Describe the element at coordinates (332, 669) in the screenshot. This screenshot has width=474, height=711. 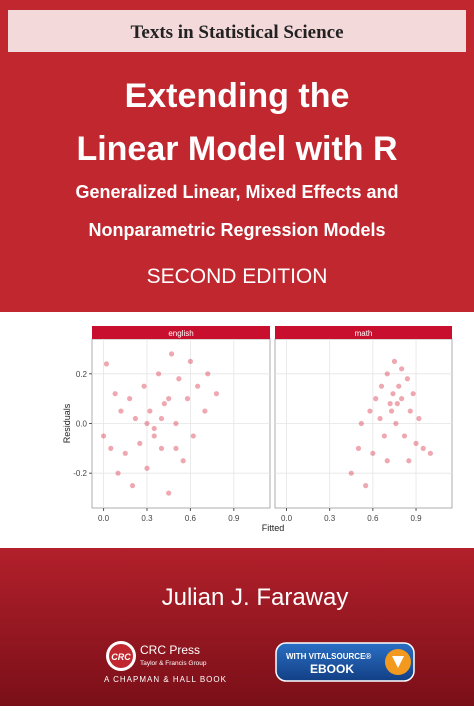
I see `badge-bottom: EBOOK` at that location.